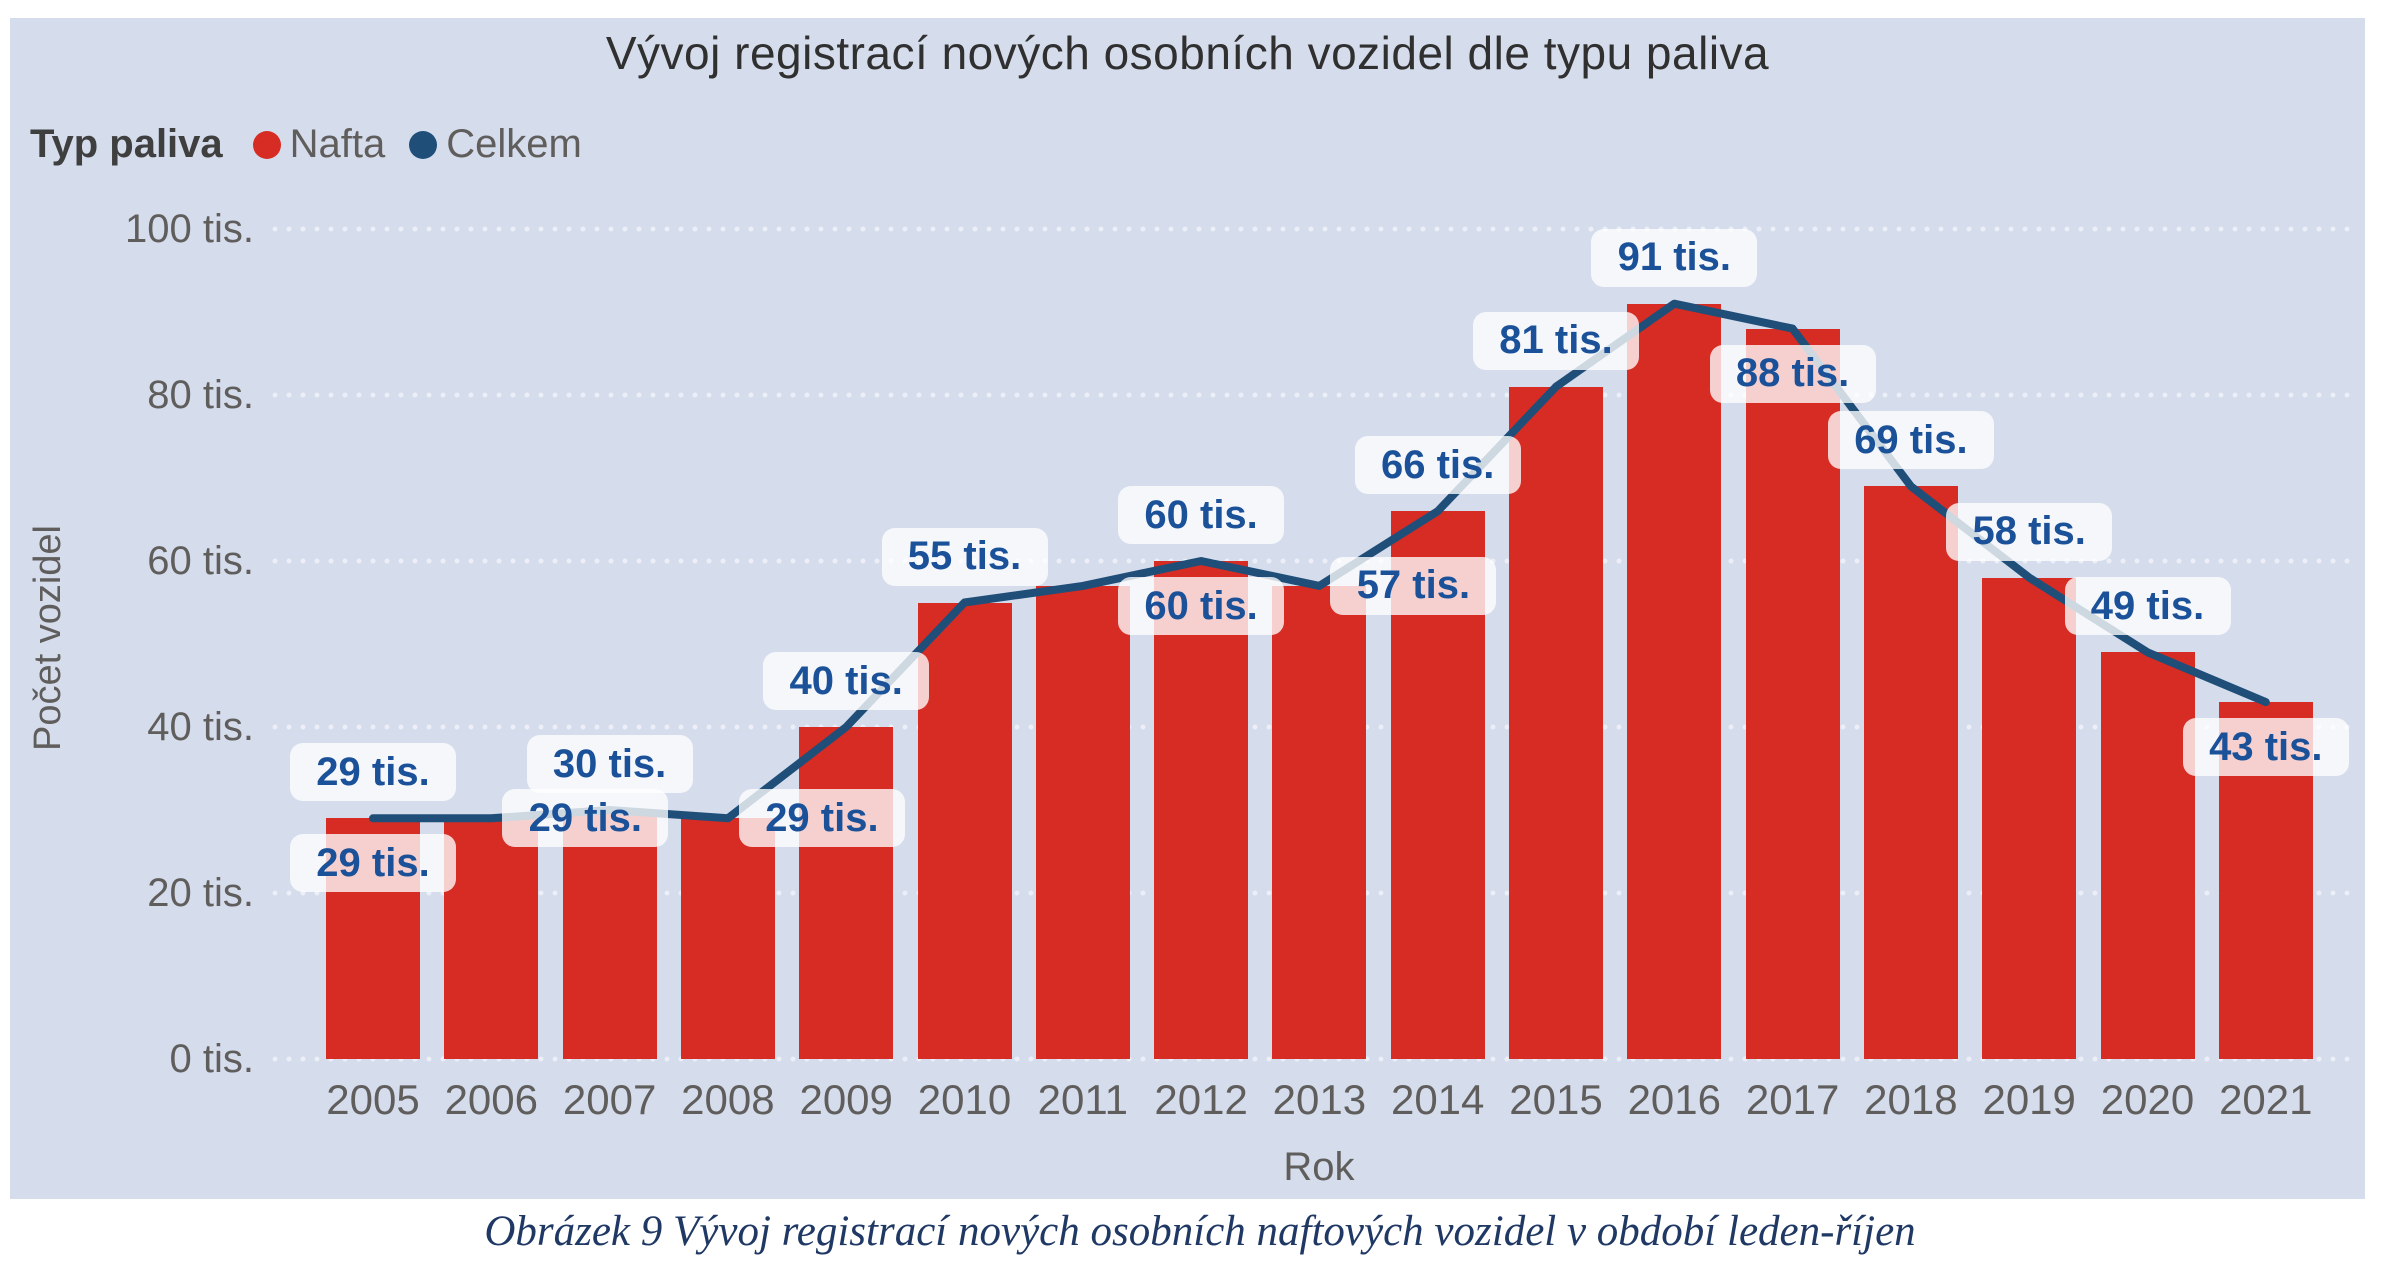 Image resolution: width=2400 pixels, height=1267 pixels. What do you see at coordinates (373, 772) in the screenshot?
I see `data-label-2005-above: 29 tis.` at bounding box center [373, 772].